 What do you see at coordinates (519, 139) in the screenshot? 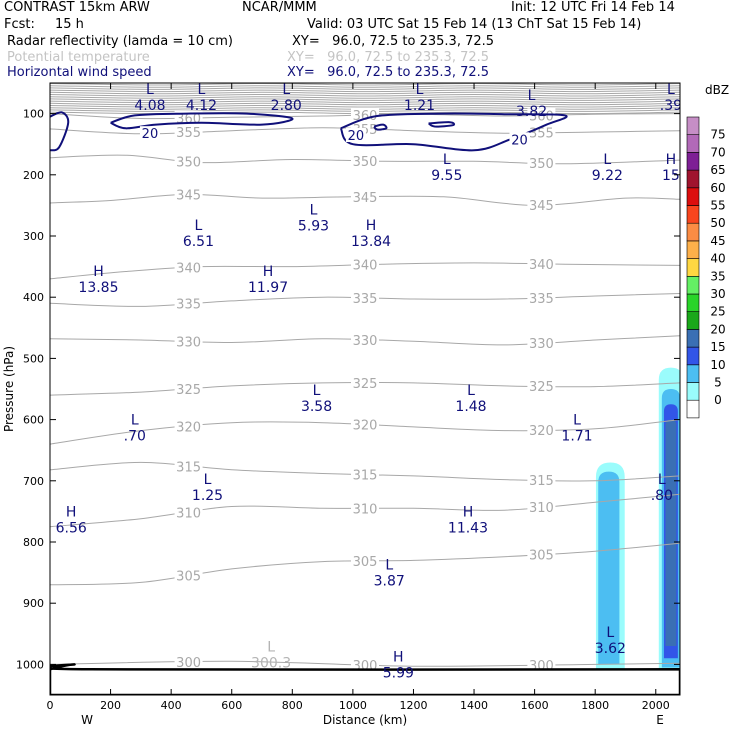
I see `wind-label-bg` at bounding box center [519, 139].